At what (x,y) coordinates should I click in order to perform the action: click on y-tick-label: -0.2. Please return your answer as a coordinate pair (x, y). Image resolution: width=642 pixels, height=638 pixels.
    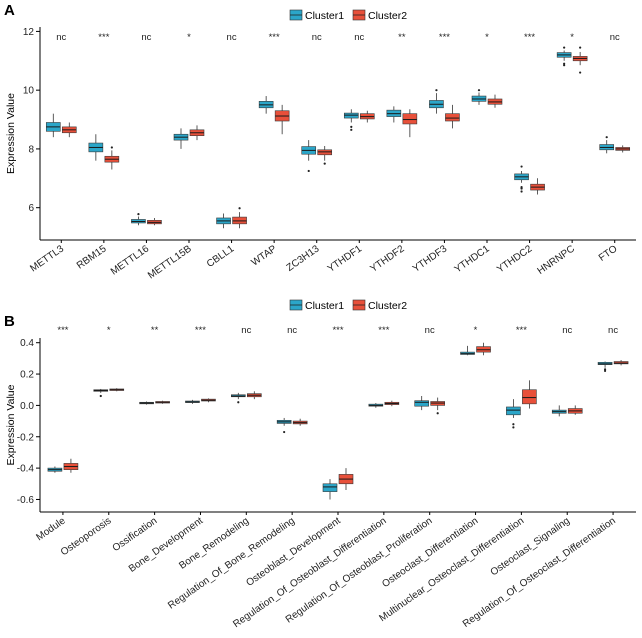
    Looking at the image, I should click on (26, 437).